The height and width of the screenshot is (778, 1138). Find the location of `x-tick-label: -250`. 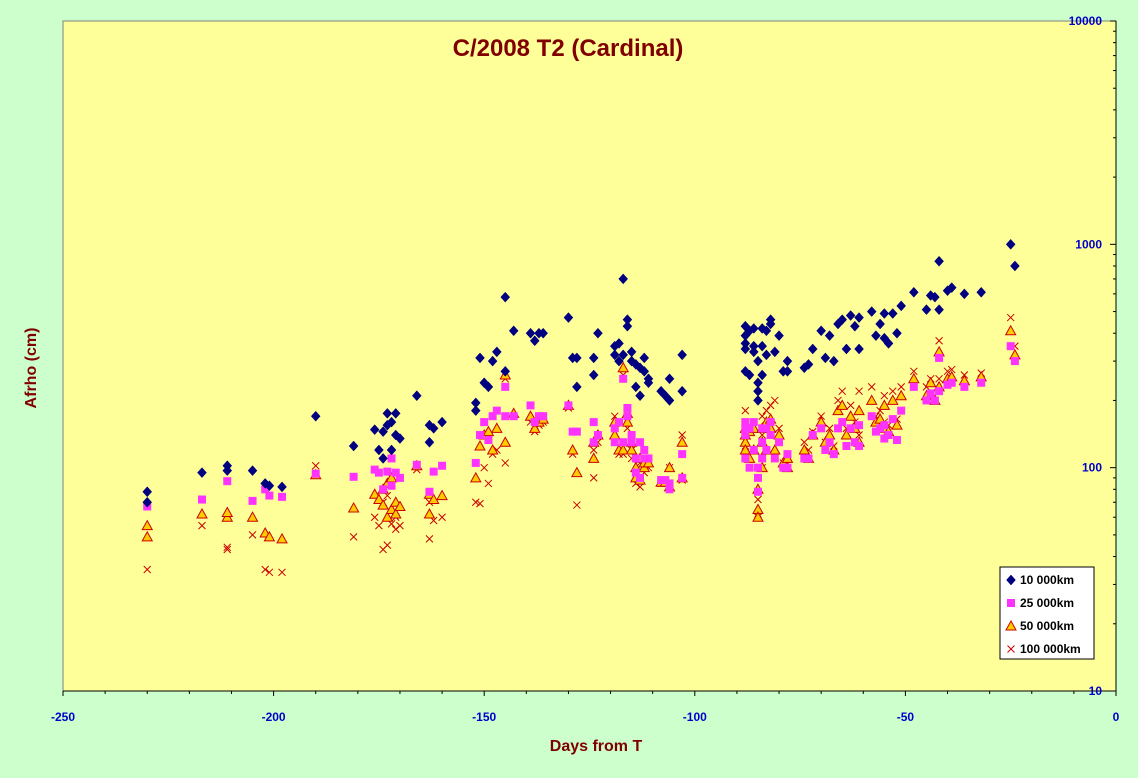

x-tick-label: -250 is located at coordinates (63, 717).